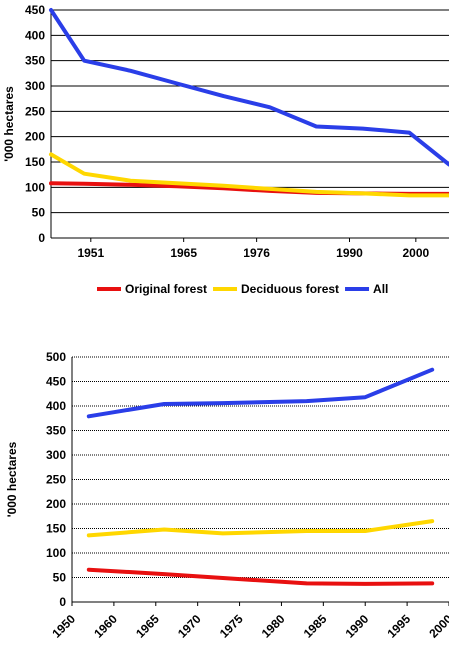 This screenshot has width=449, height=666. I want to click on x-tick-label: 1980, so click(273, 626).